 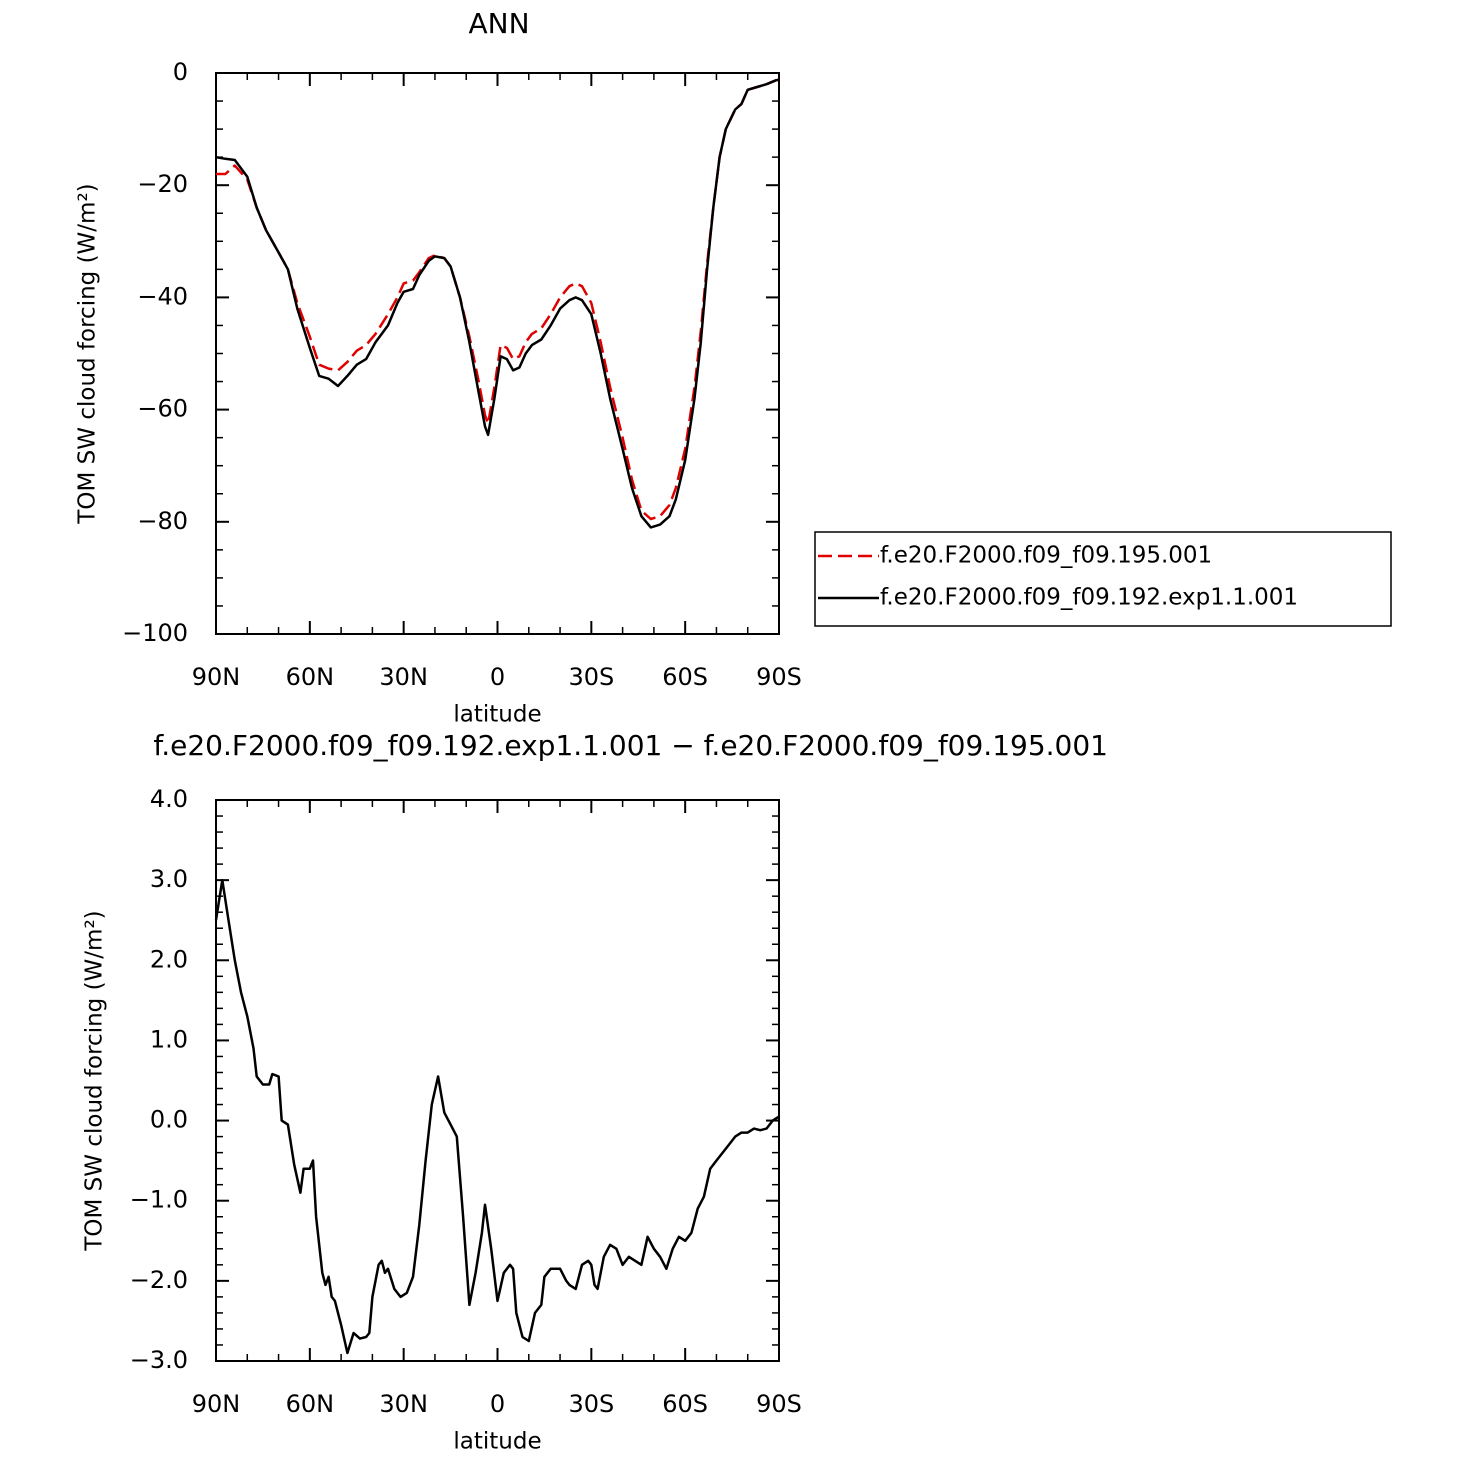 I want to click on y-tick-label: 2.0, so click(x=169, y=959).